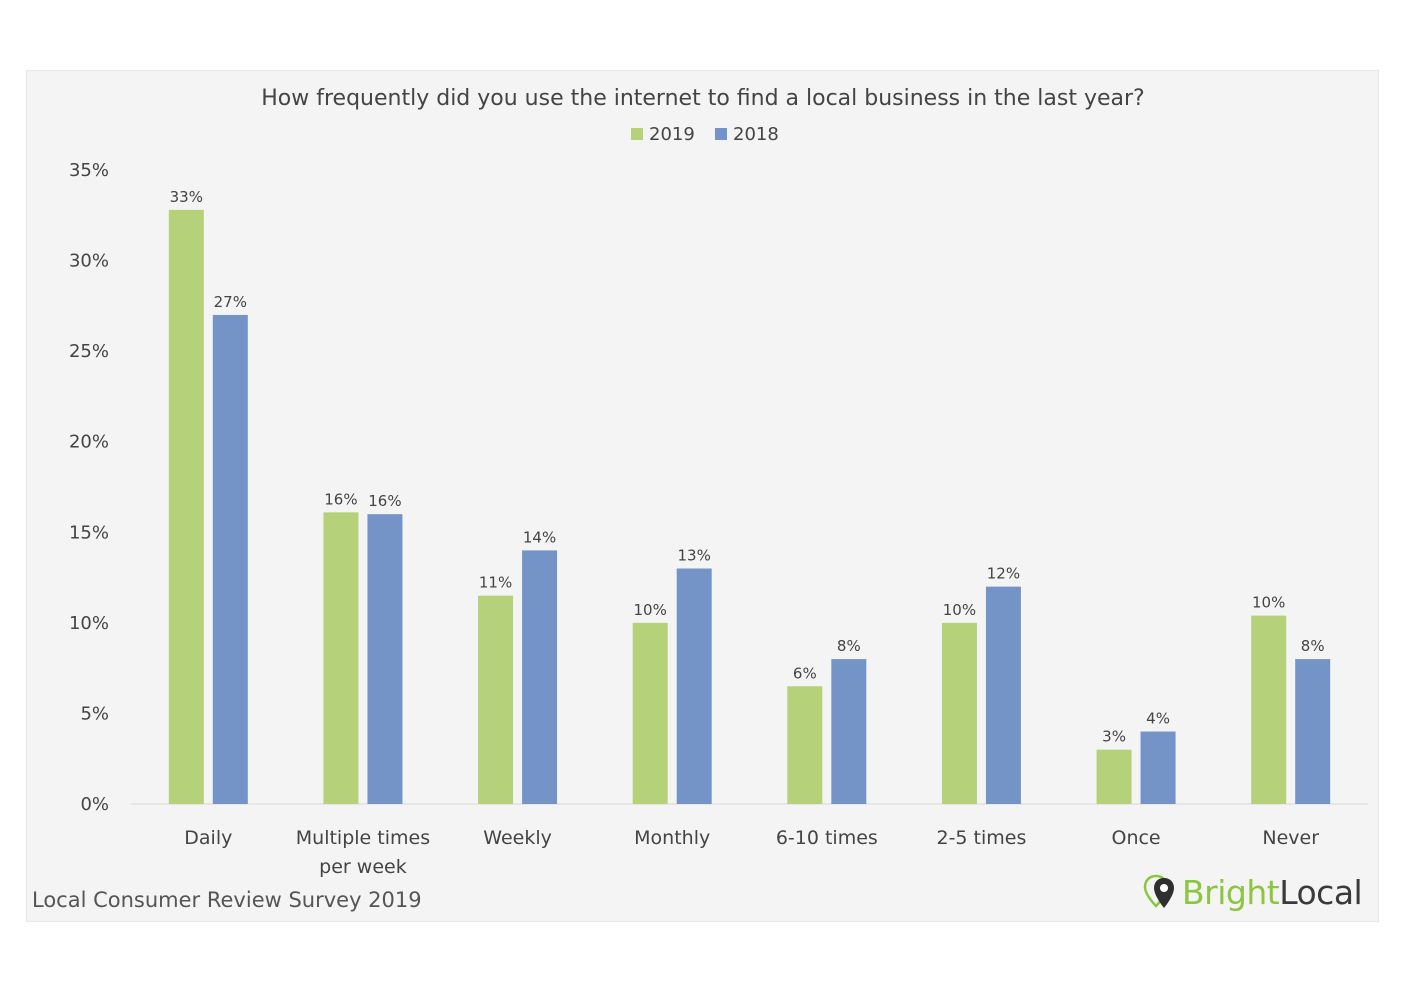  What do you see at coordinates (495, 583) in the screenshot?
I see `data-label: 11%` at bounding box center [495, 583].